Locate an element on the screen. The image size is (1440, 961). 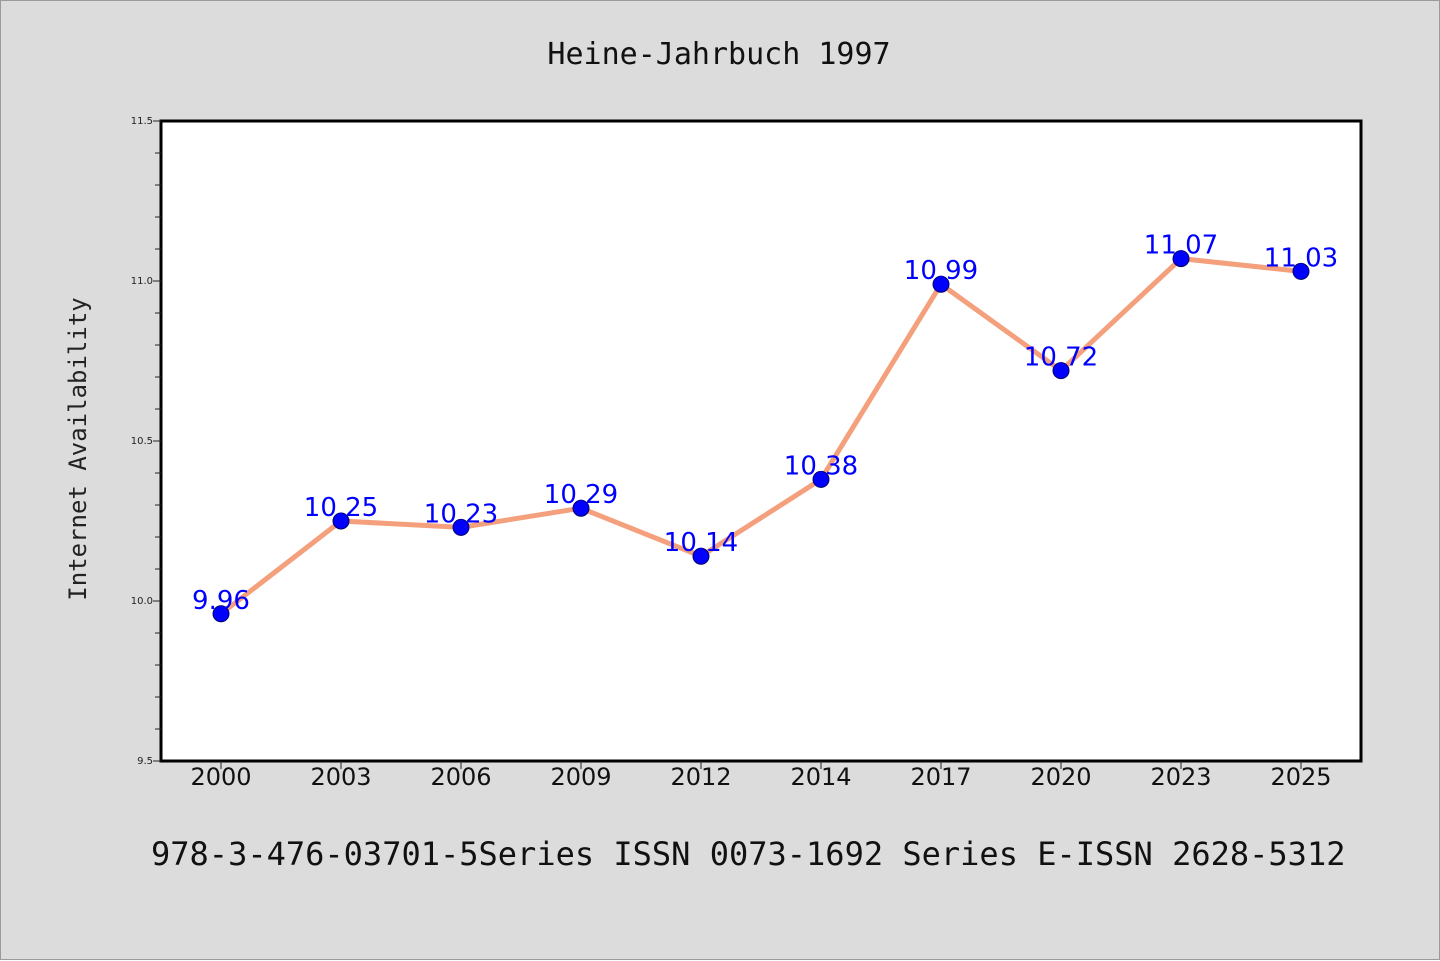
x-tick-label: 2014 is located at coordinates (820, 777).